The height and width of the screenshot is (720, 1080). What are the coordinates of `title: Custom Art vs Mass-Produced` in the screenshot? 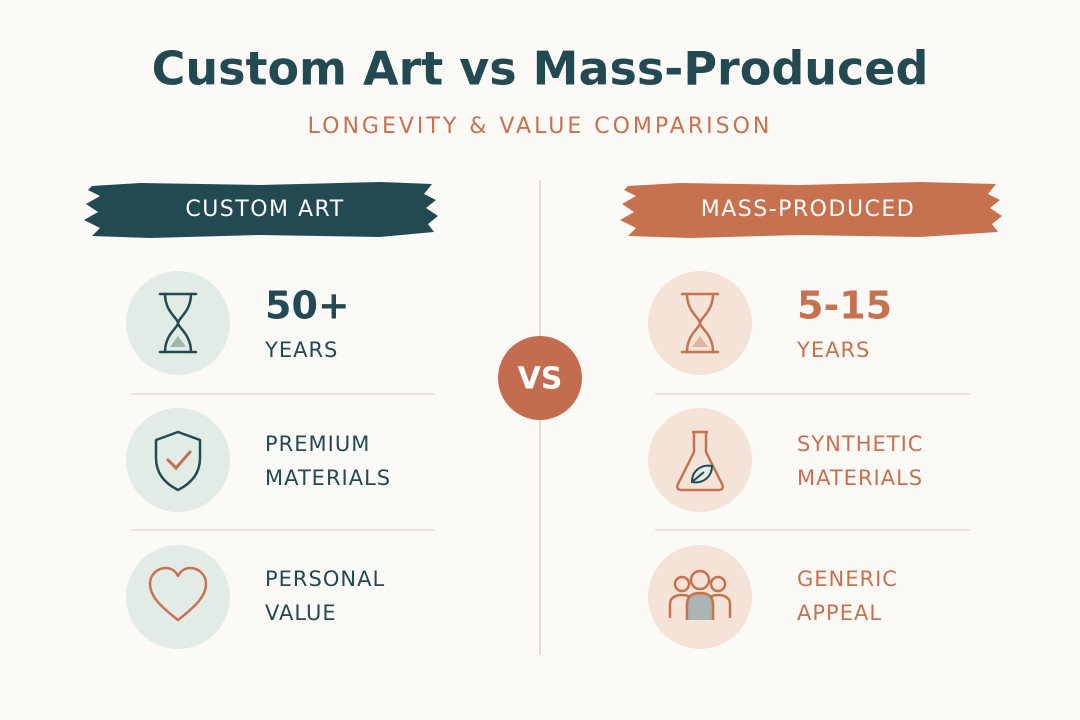 It's located at (540, 69).